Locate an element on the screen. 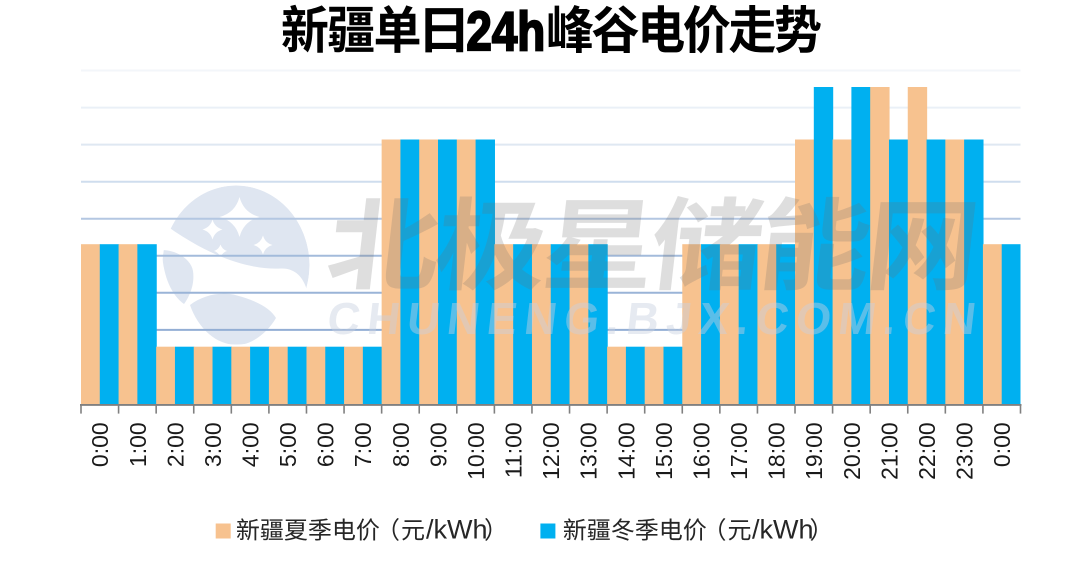 The image size is (1071, 569). svg-text: 24h is located at coordinates (505, 31).